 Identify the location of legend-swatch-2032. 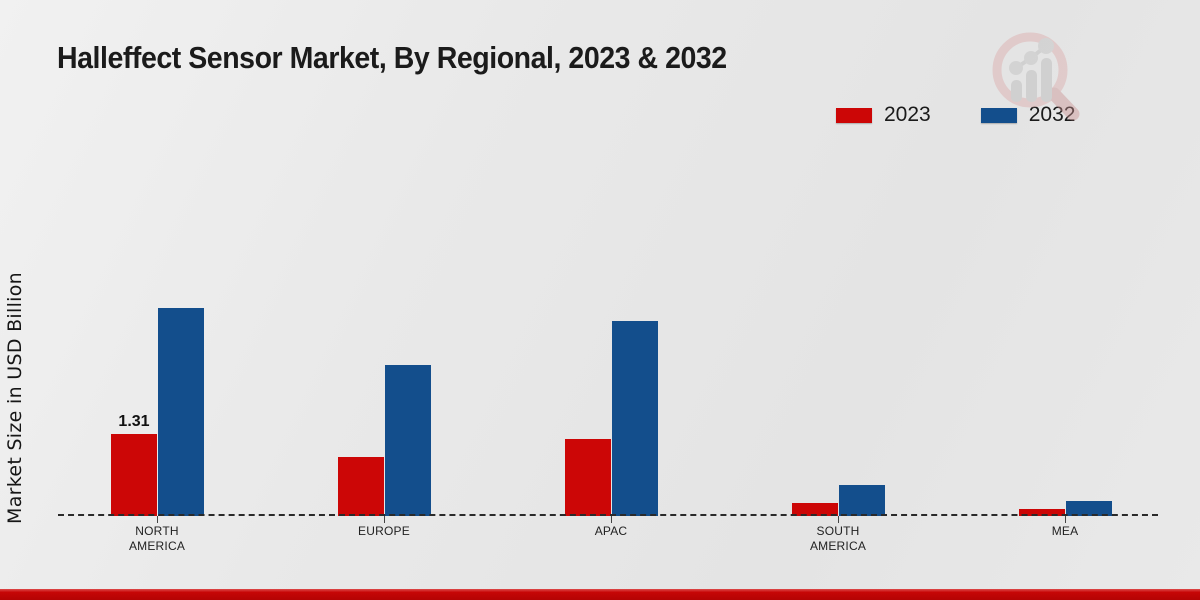
(998, 115).